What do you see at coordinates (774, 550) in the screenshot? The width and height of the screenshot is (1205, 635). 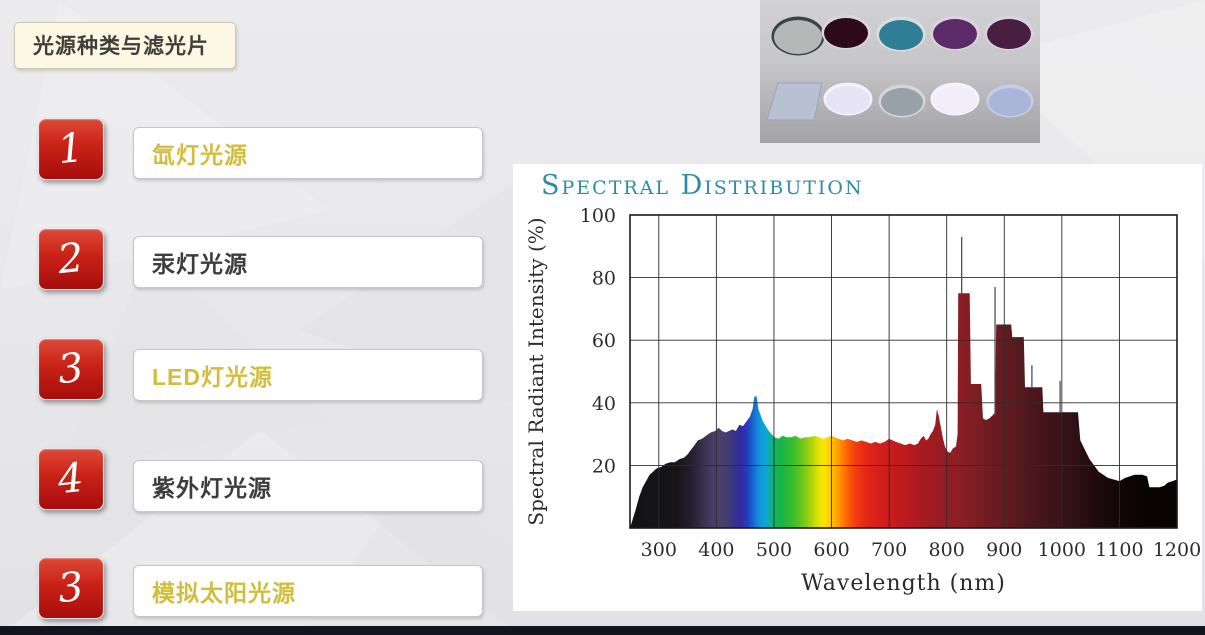 I see `x-tick-label: 500` at bounding box center [774, 550].